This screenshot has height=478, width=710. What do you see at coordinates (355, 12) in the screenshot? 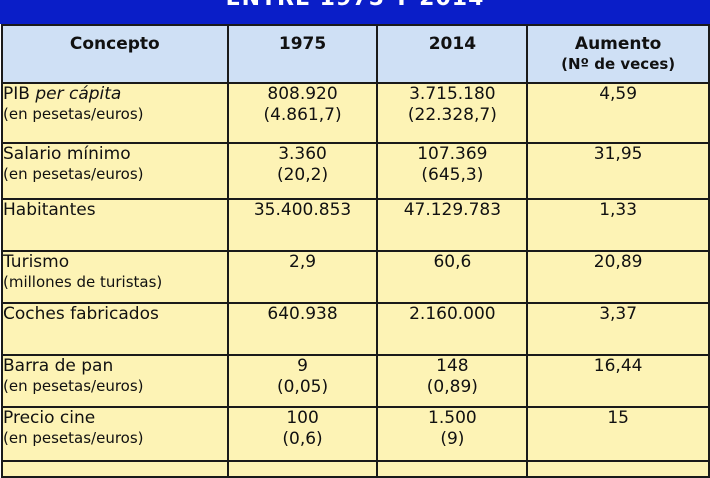
I see `title-banner: ENTRE 1975 Y 2014` at bounding box center [355, 12].